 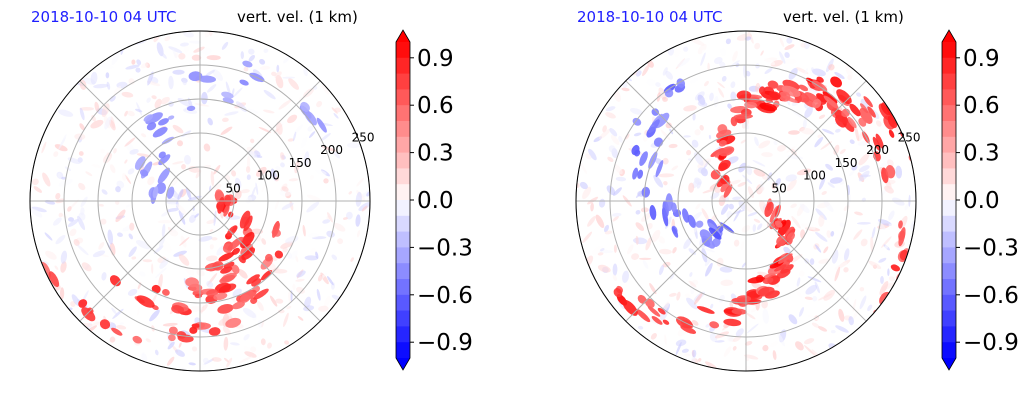 I want to click on radial-tick-label: 250, so click(x=363, y=137).